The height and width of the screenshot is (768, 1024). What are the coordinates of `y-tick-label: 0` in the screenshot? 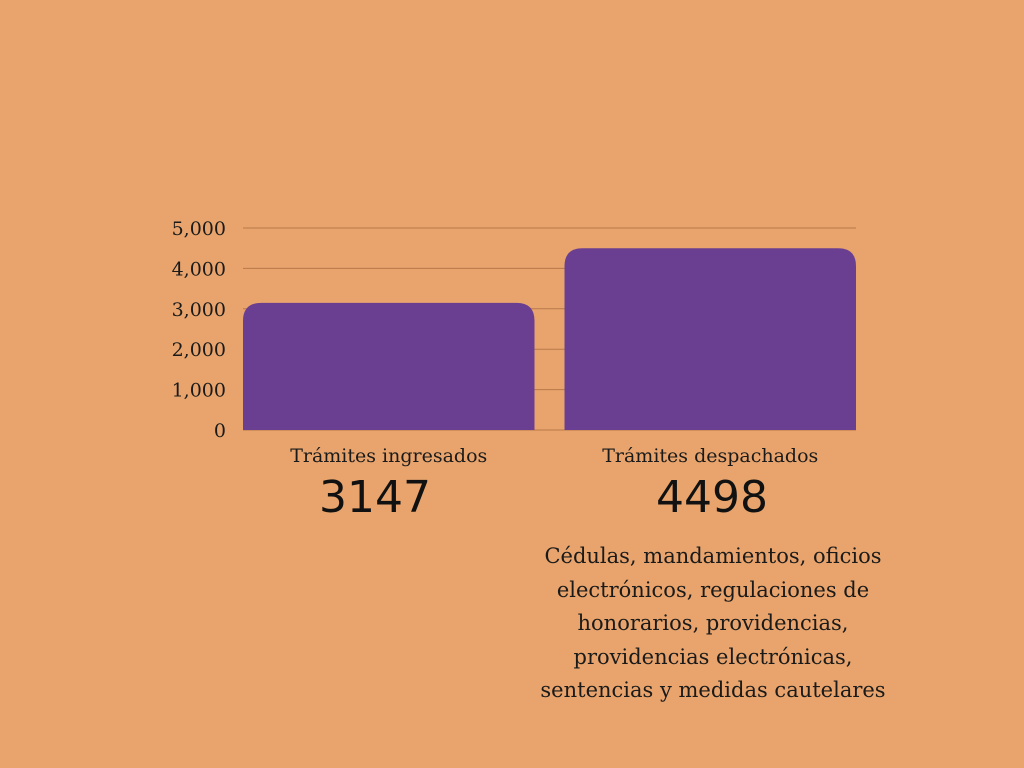 It's located at (220, 431).